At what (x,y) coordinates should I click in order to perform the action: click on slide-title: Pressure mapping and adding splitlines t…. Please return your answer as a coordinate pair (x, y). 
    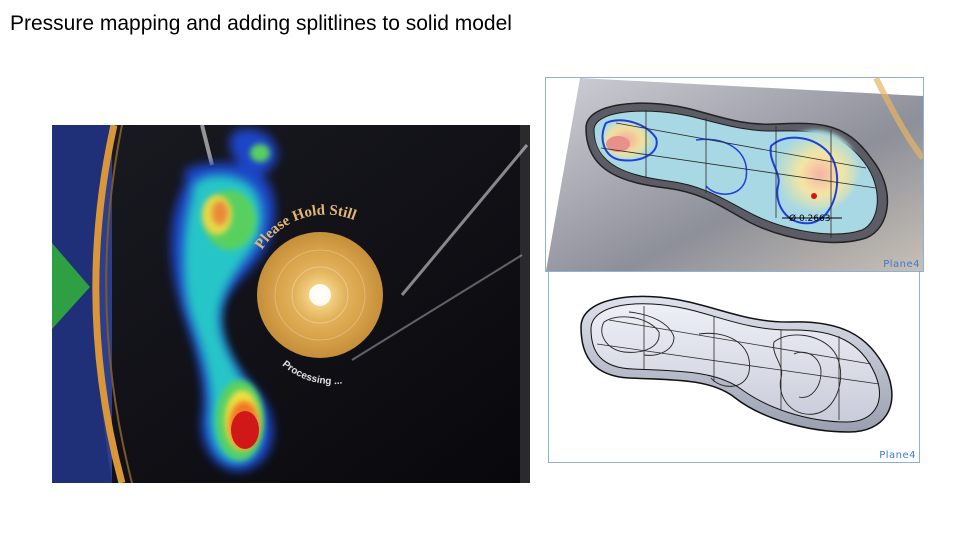
    Looking at the image, I should click on (261, 23).